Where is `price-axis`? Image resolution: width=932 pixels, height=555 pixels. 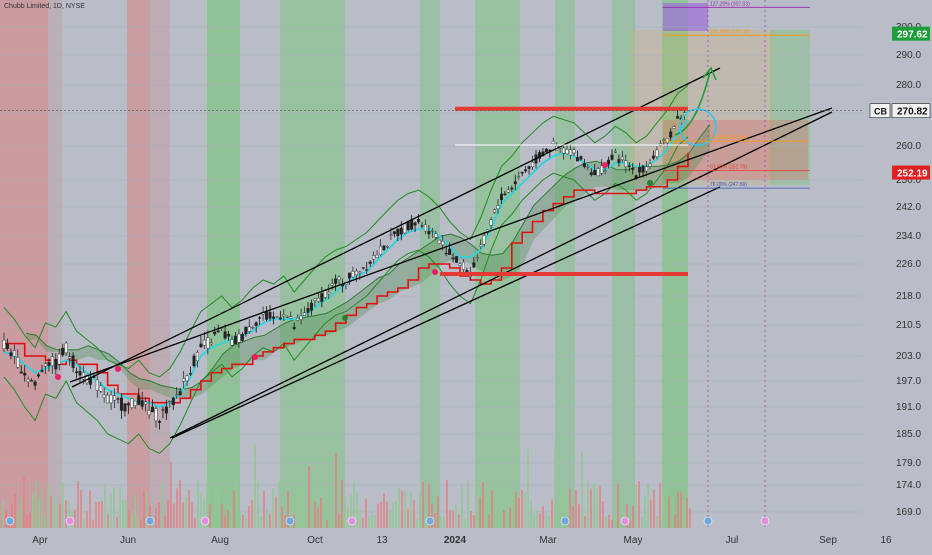 price-axis is located at coordinates (897, 275).